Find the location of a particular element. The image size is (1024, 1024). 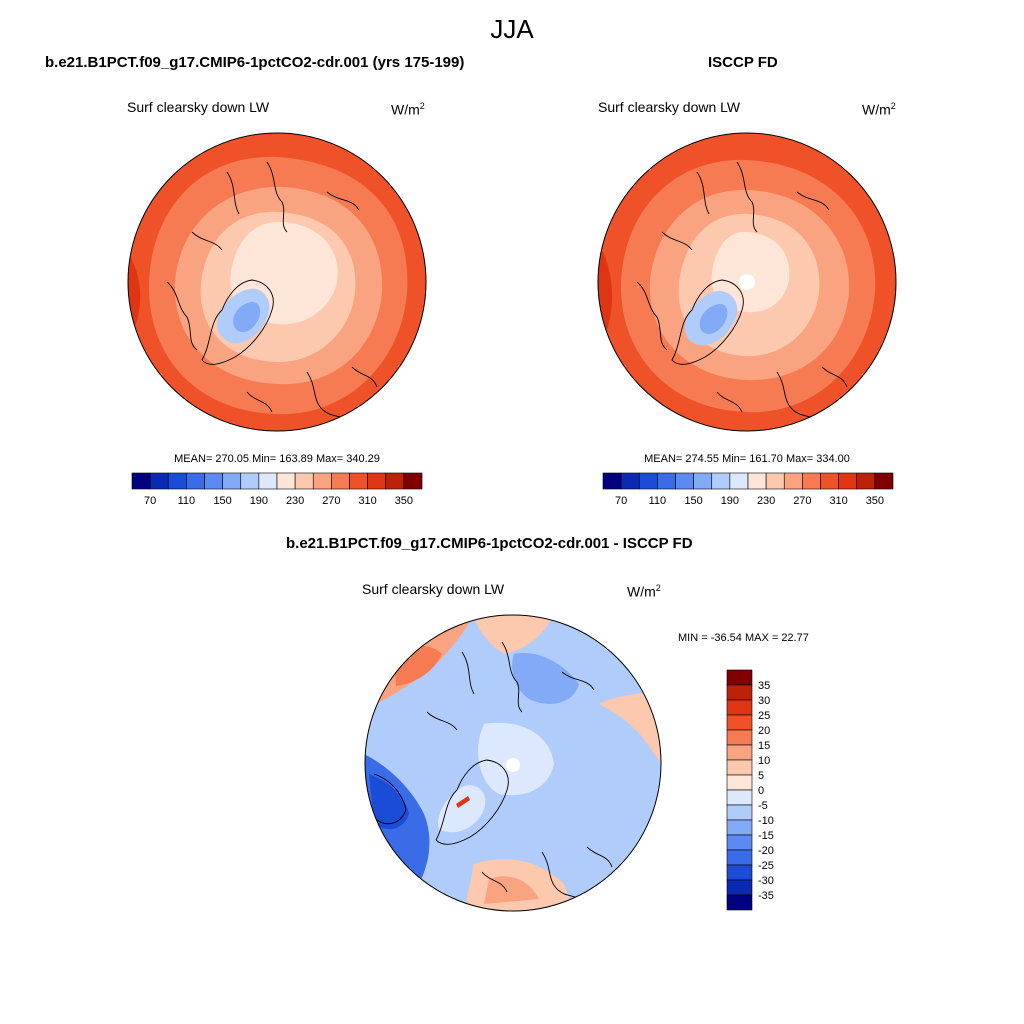

colorbar-tick-label: 25 is located at coordinates (764, 716).